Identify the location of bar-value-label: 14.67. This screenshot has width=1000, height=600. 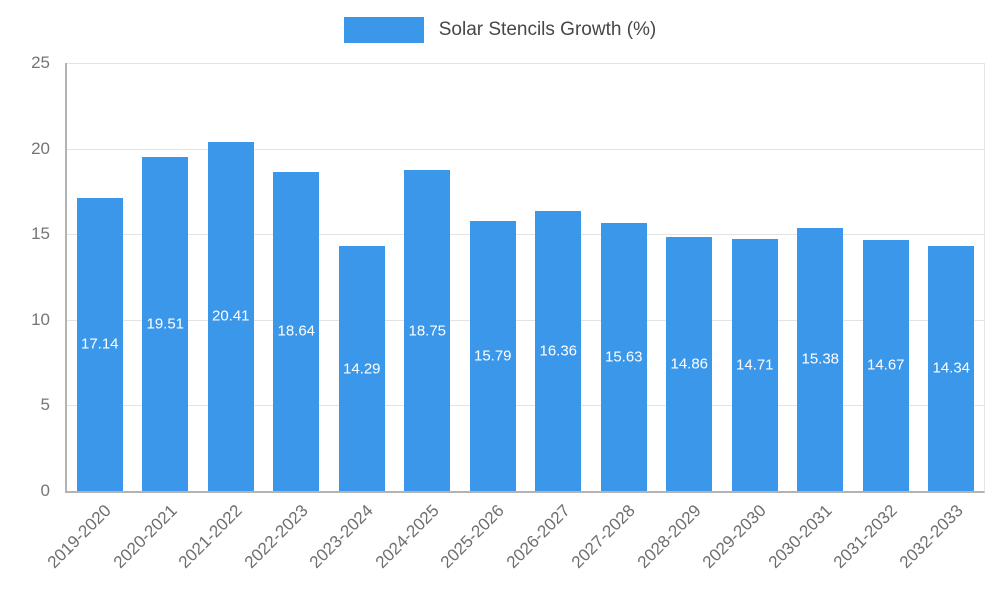
(885, 365).